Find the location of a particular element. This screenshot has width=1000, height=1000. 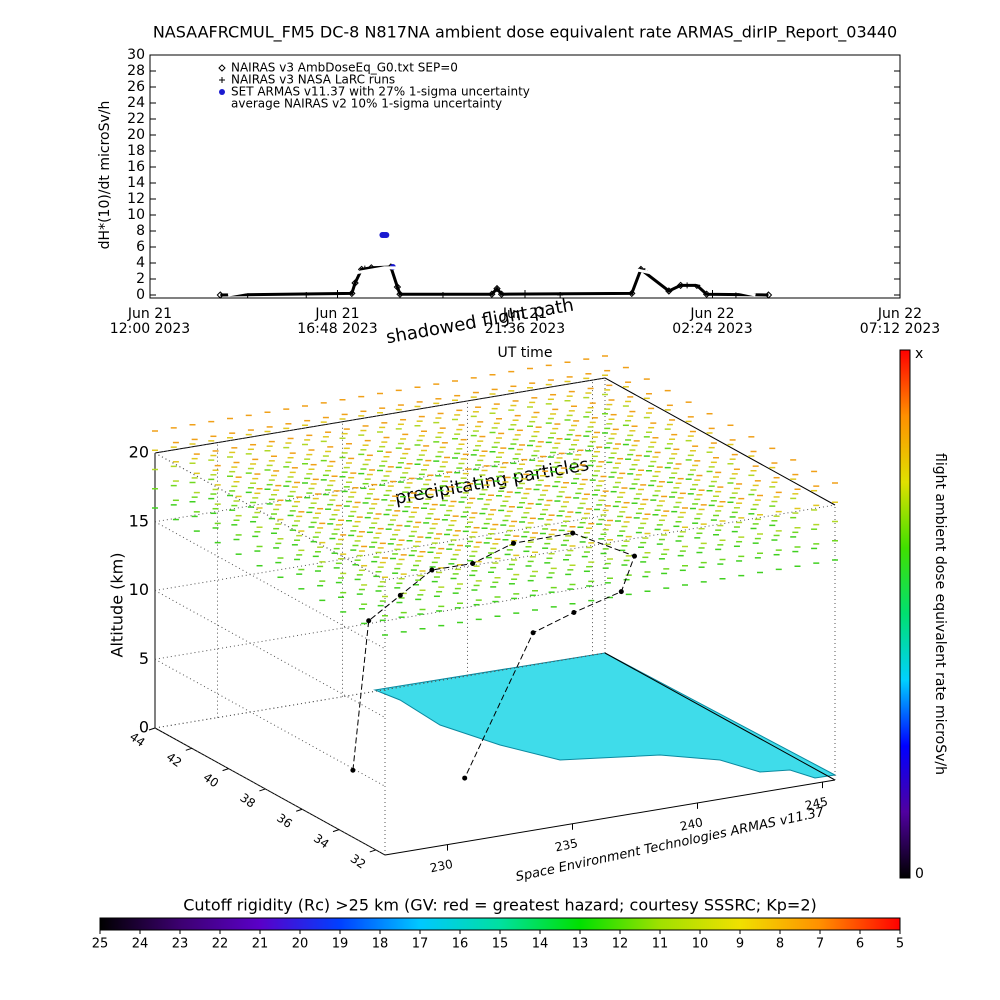

colorbar-tick-label: 16 is located at coordinates (460, 944).